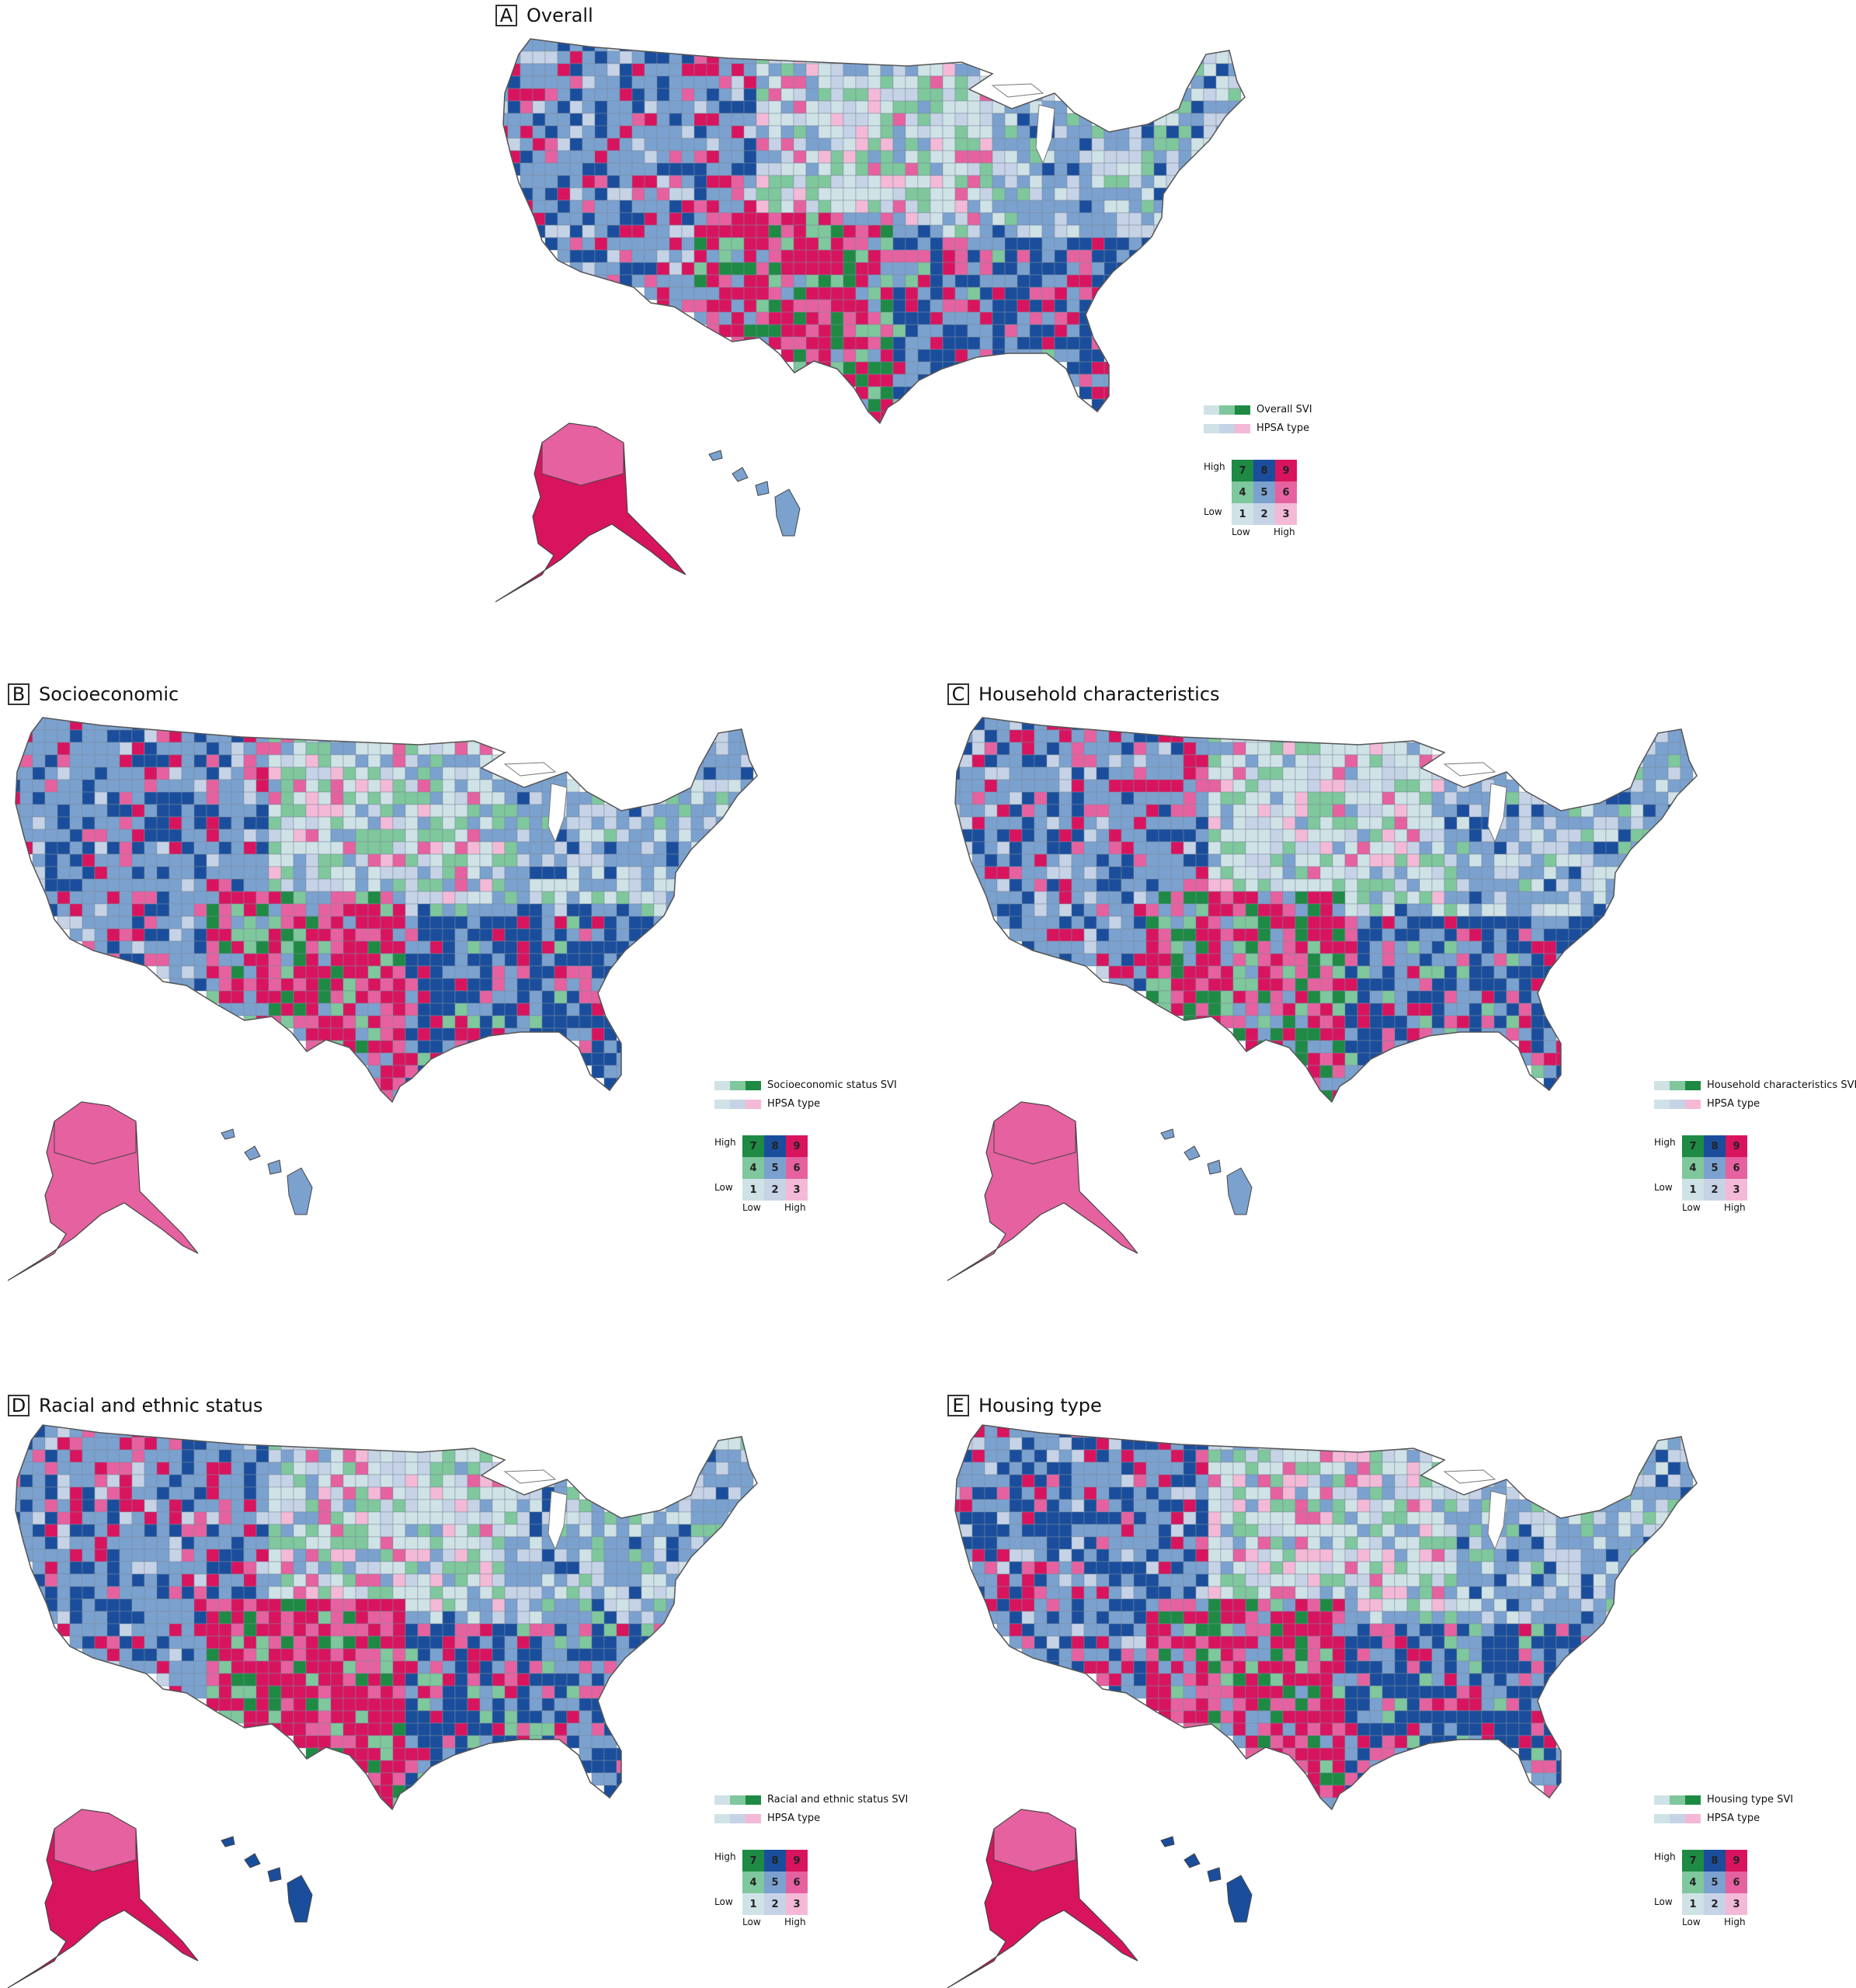 The width and height of the screenshot is (1856, 1988). I want to click on y-axis-high: High, so click(725, 1857).